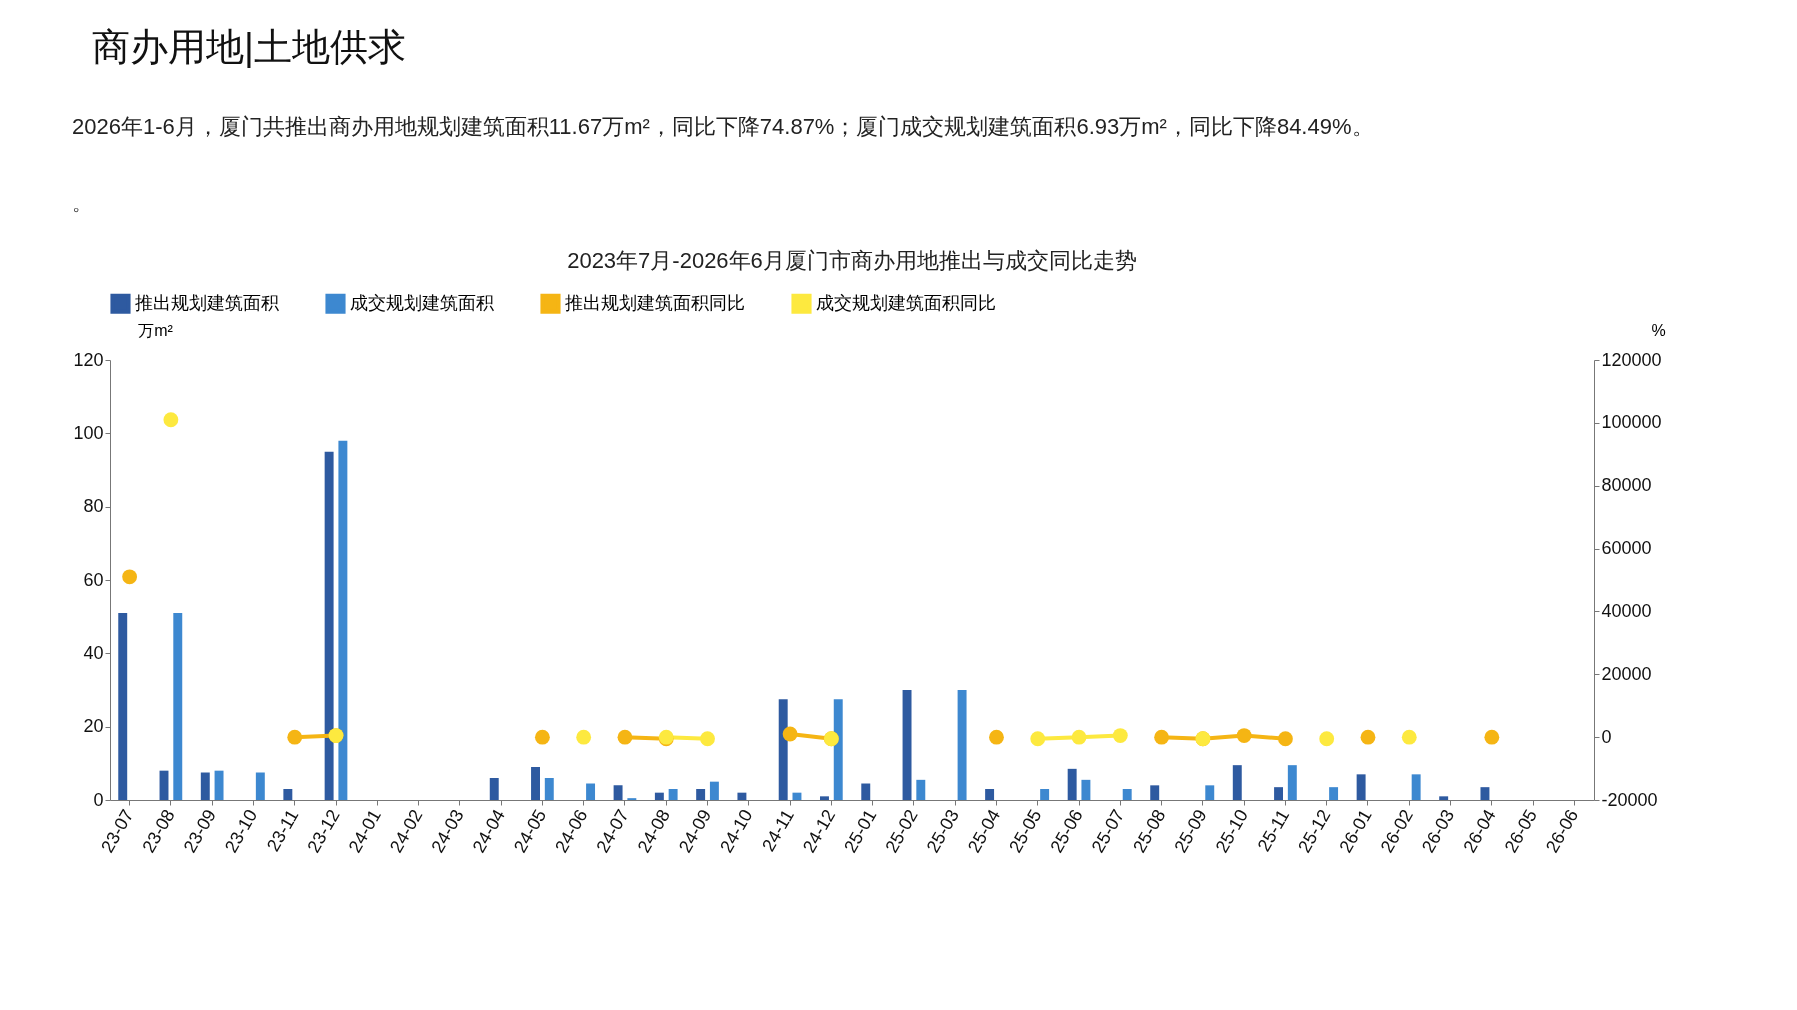 The width and height of the screenshot is (1797, 1010). I want to click on chart-title: 2023年7月-2026年6月厦门市商办用地推出与成交同比走势, so click(852, 260).